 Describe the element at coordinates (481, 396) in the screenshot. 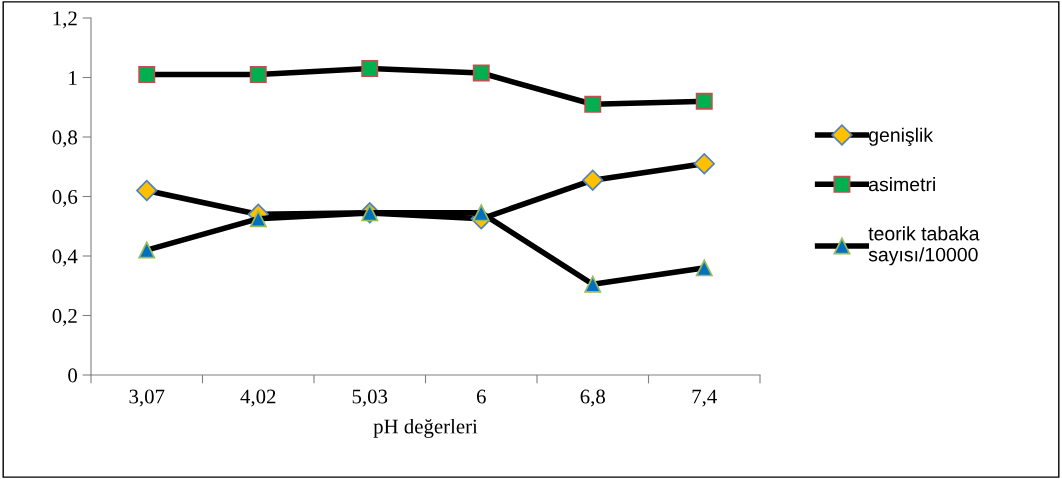

I see `x-tick-label: 6` at that location.